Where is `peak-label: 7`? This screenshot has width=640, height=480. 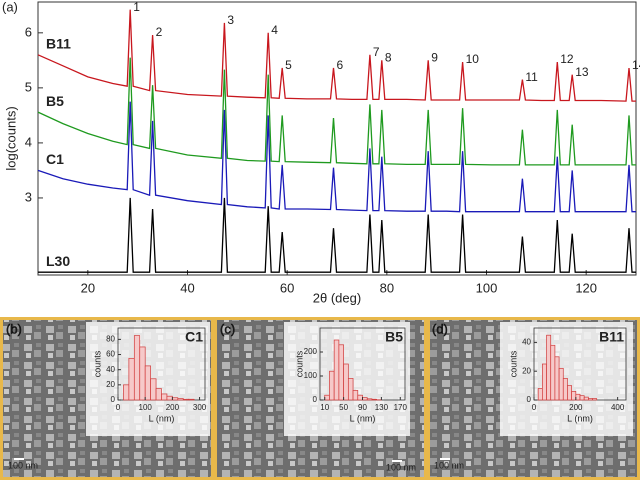
peak-label: 7 is located at coordinates (376, 52).